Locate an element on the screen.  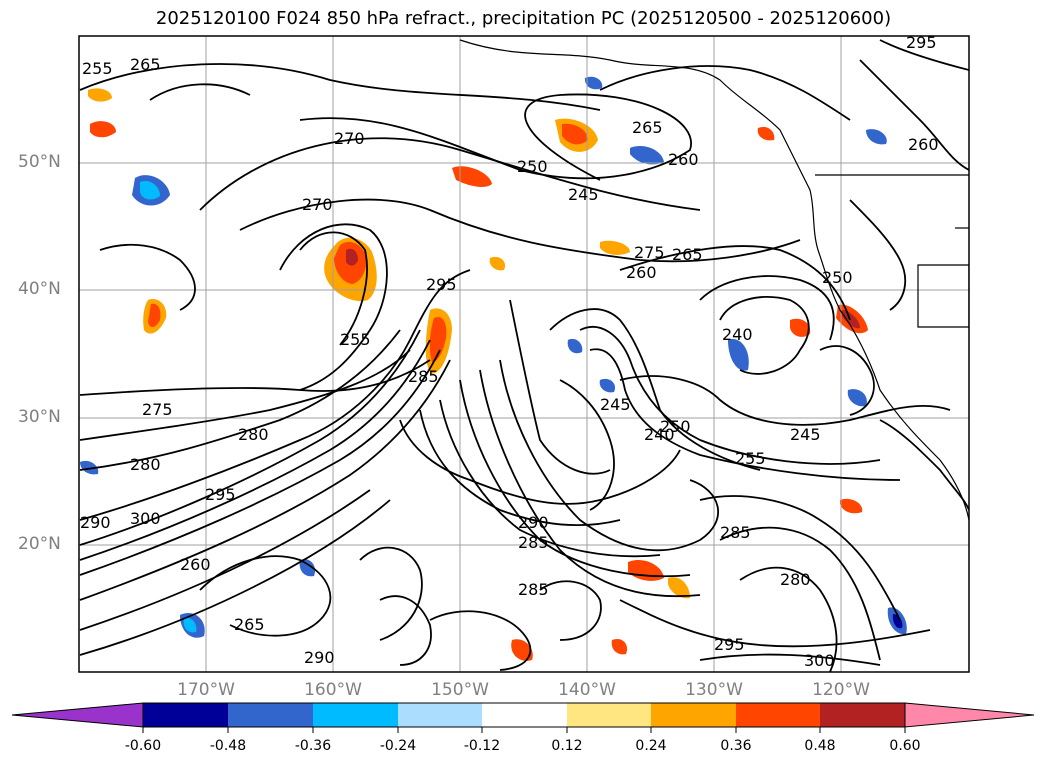
lon-label-170w: 170°W is located at coordinates (206, 690).